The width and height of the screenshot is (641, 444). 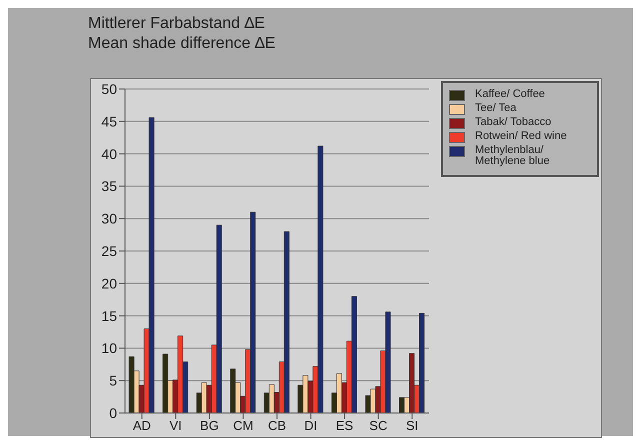 I want to click on legend-label: Rotwein/ Red wine, so click(x=521, y=136).